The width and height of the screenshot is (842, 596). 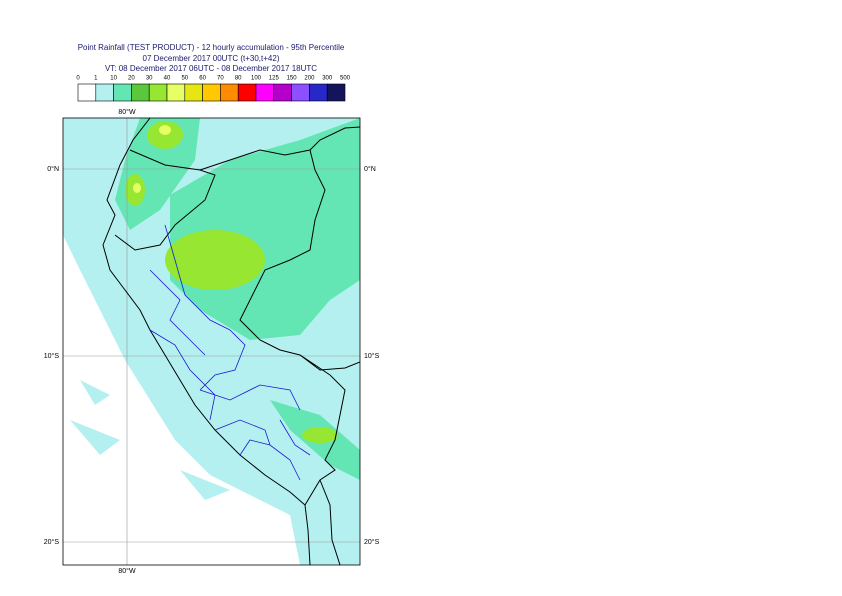 What do you see at coordinates (78, 79) in the screenshot?
I see `colorbar-label: 0` at bounding box center [78, 79].